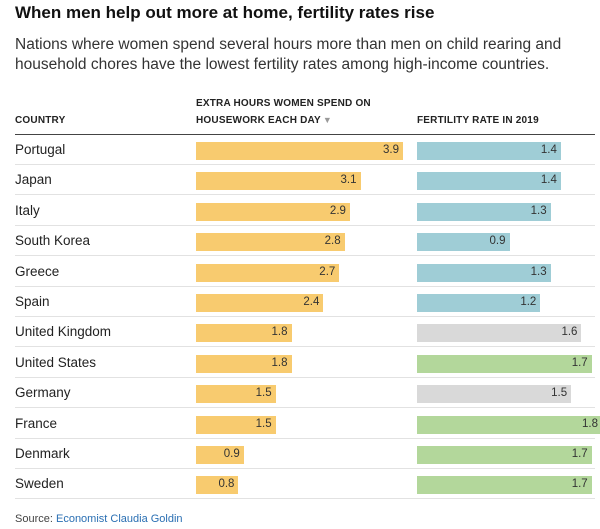 The height and width of the screenshot is (529, 600). Describe the element at coordinates (40, 120) in the screenshot. I see `column-header-country: COUNTRY` at that location.